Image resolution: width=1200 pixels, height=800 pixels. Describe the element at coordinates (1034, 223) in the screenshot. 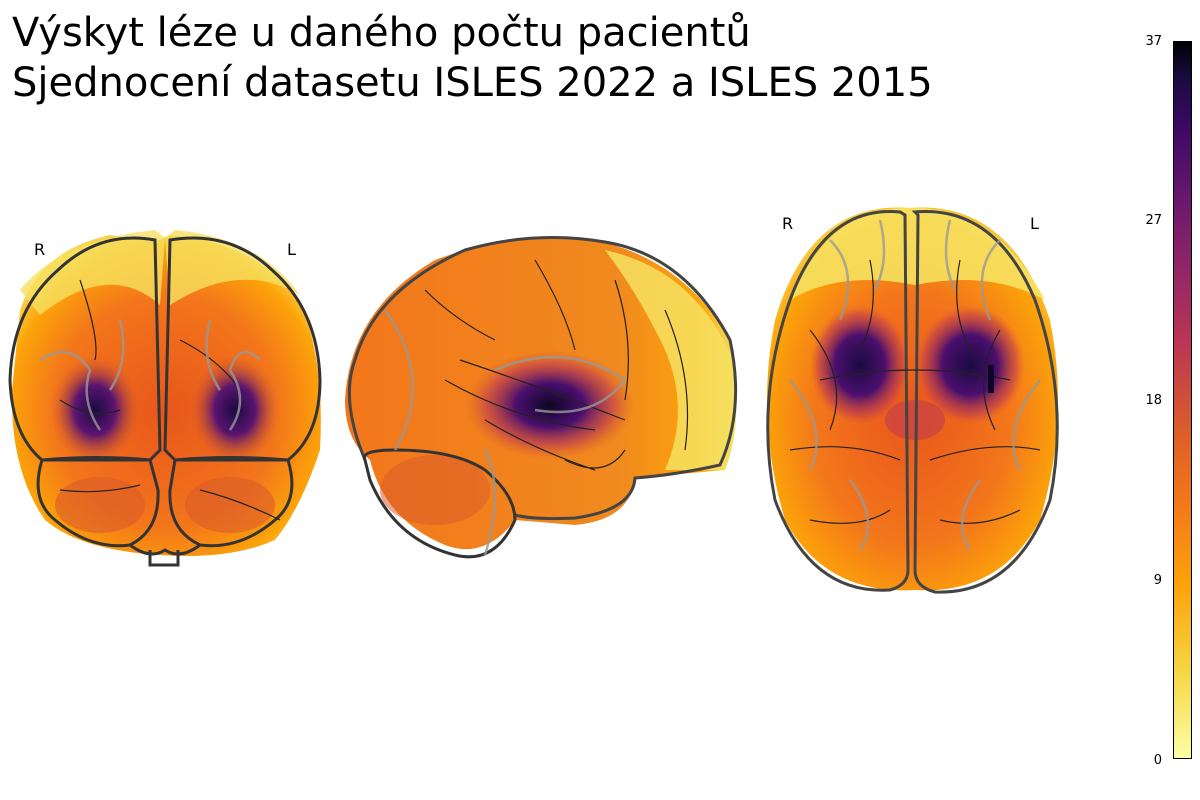

I see `axial-label-left: L` at that location.